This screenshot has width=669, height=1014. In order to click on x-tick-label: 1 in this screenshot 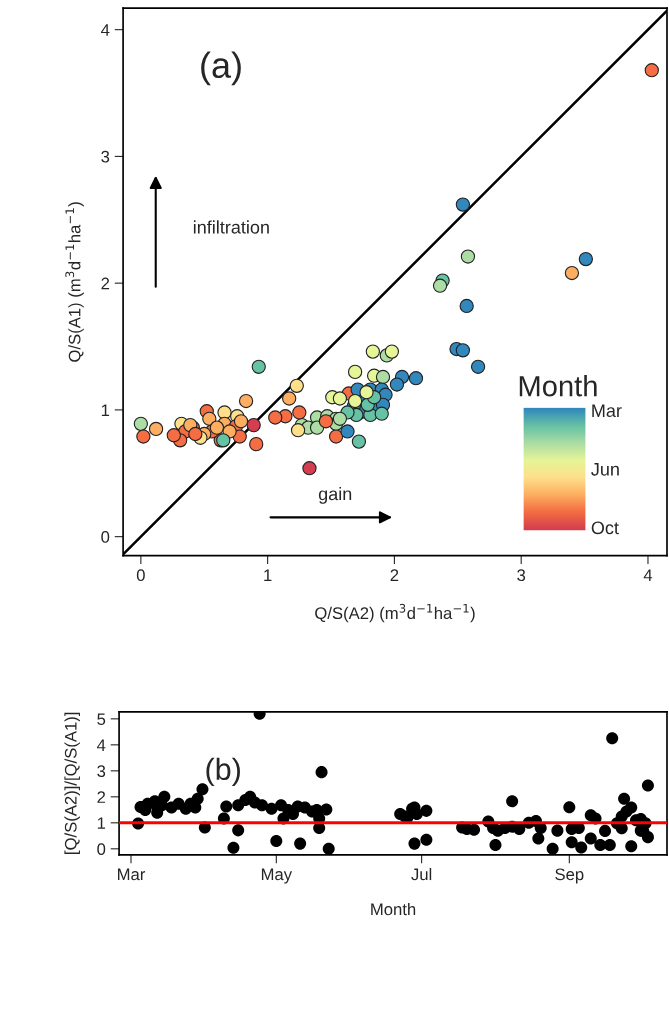, I will do `click(268, 575)`.